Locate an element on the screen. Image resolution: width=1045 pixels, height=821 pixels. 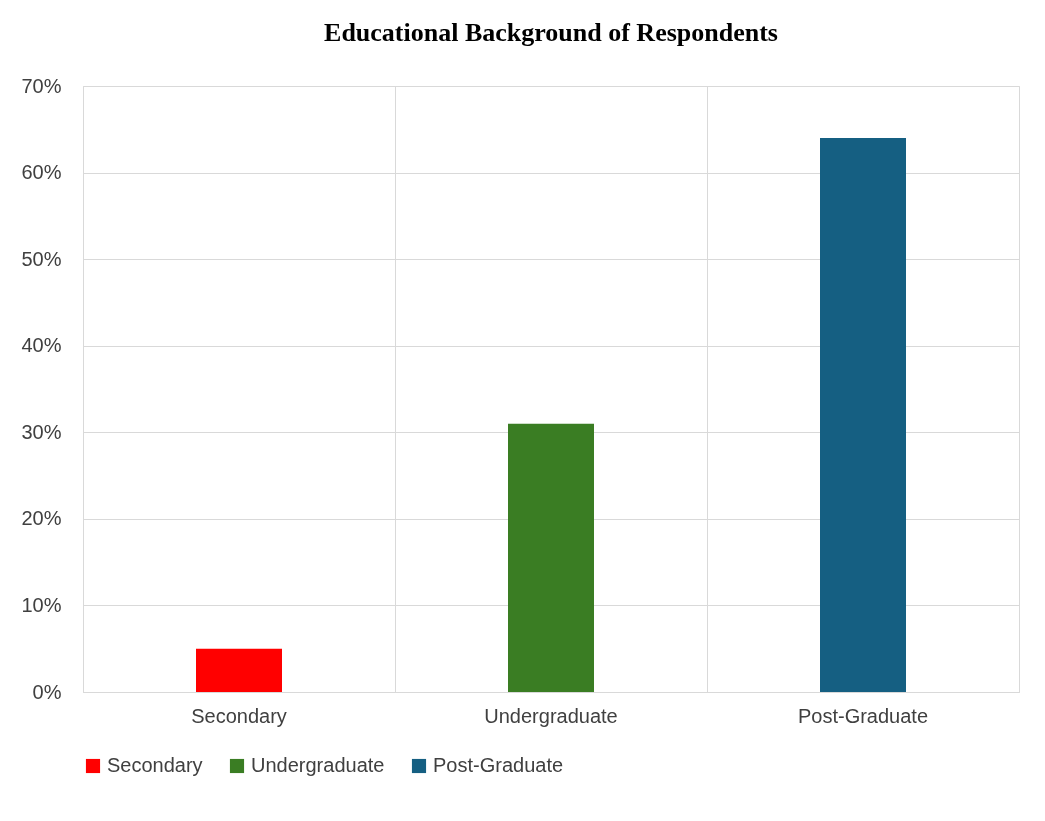
y-tick-label: 0% is located at coordinates (47, 691).